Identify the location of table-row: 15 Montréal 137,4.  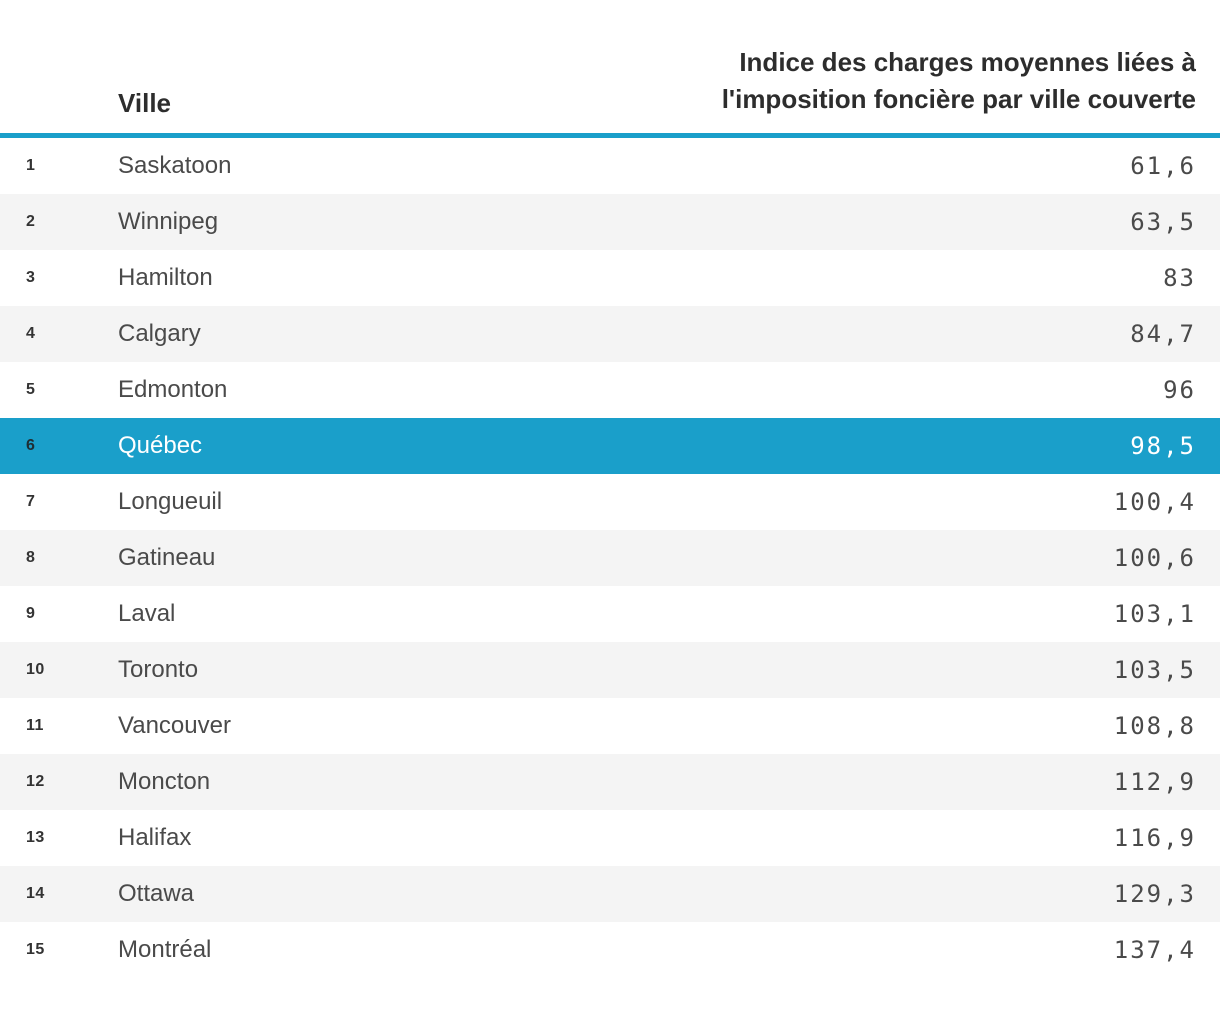
(610, 949).